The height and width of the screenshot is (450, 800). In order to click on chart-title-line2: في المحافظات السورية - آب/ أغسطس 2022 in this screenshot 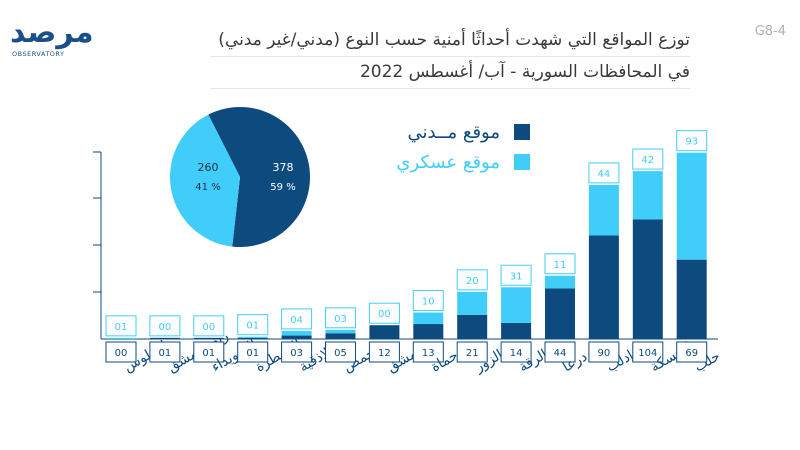, I will do `click(524, 72)`.